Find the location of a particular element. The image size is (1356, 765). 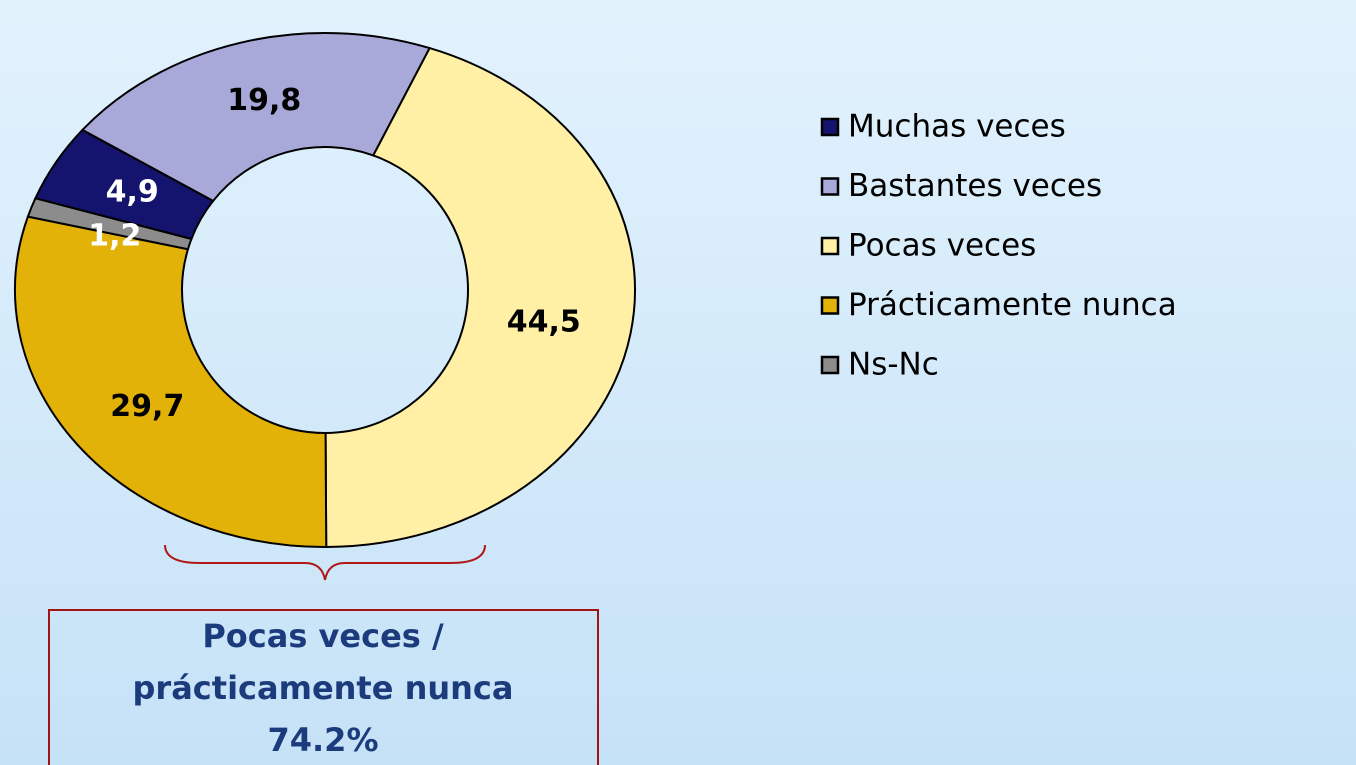

data-label: 4,9 is located at coordinates (132, 191).